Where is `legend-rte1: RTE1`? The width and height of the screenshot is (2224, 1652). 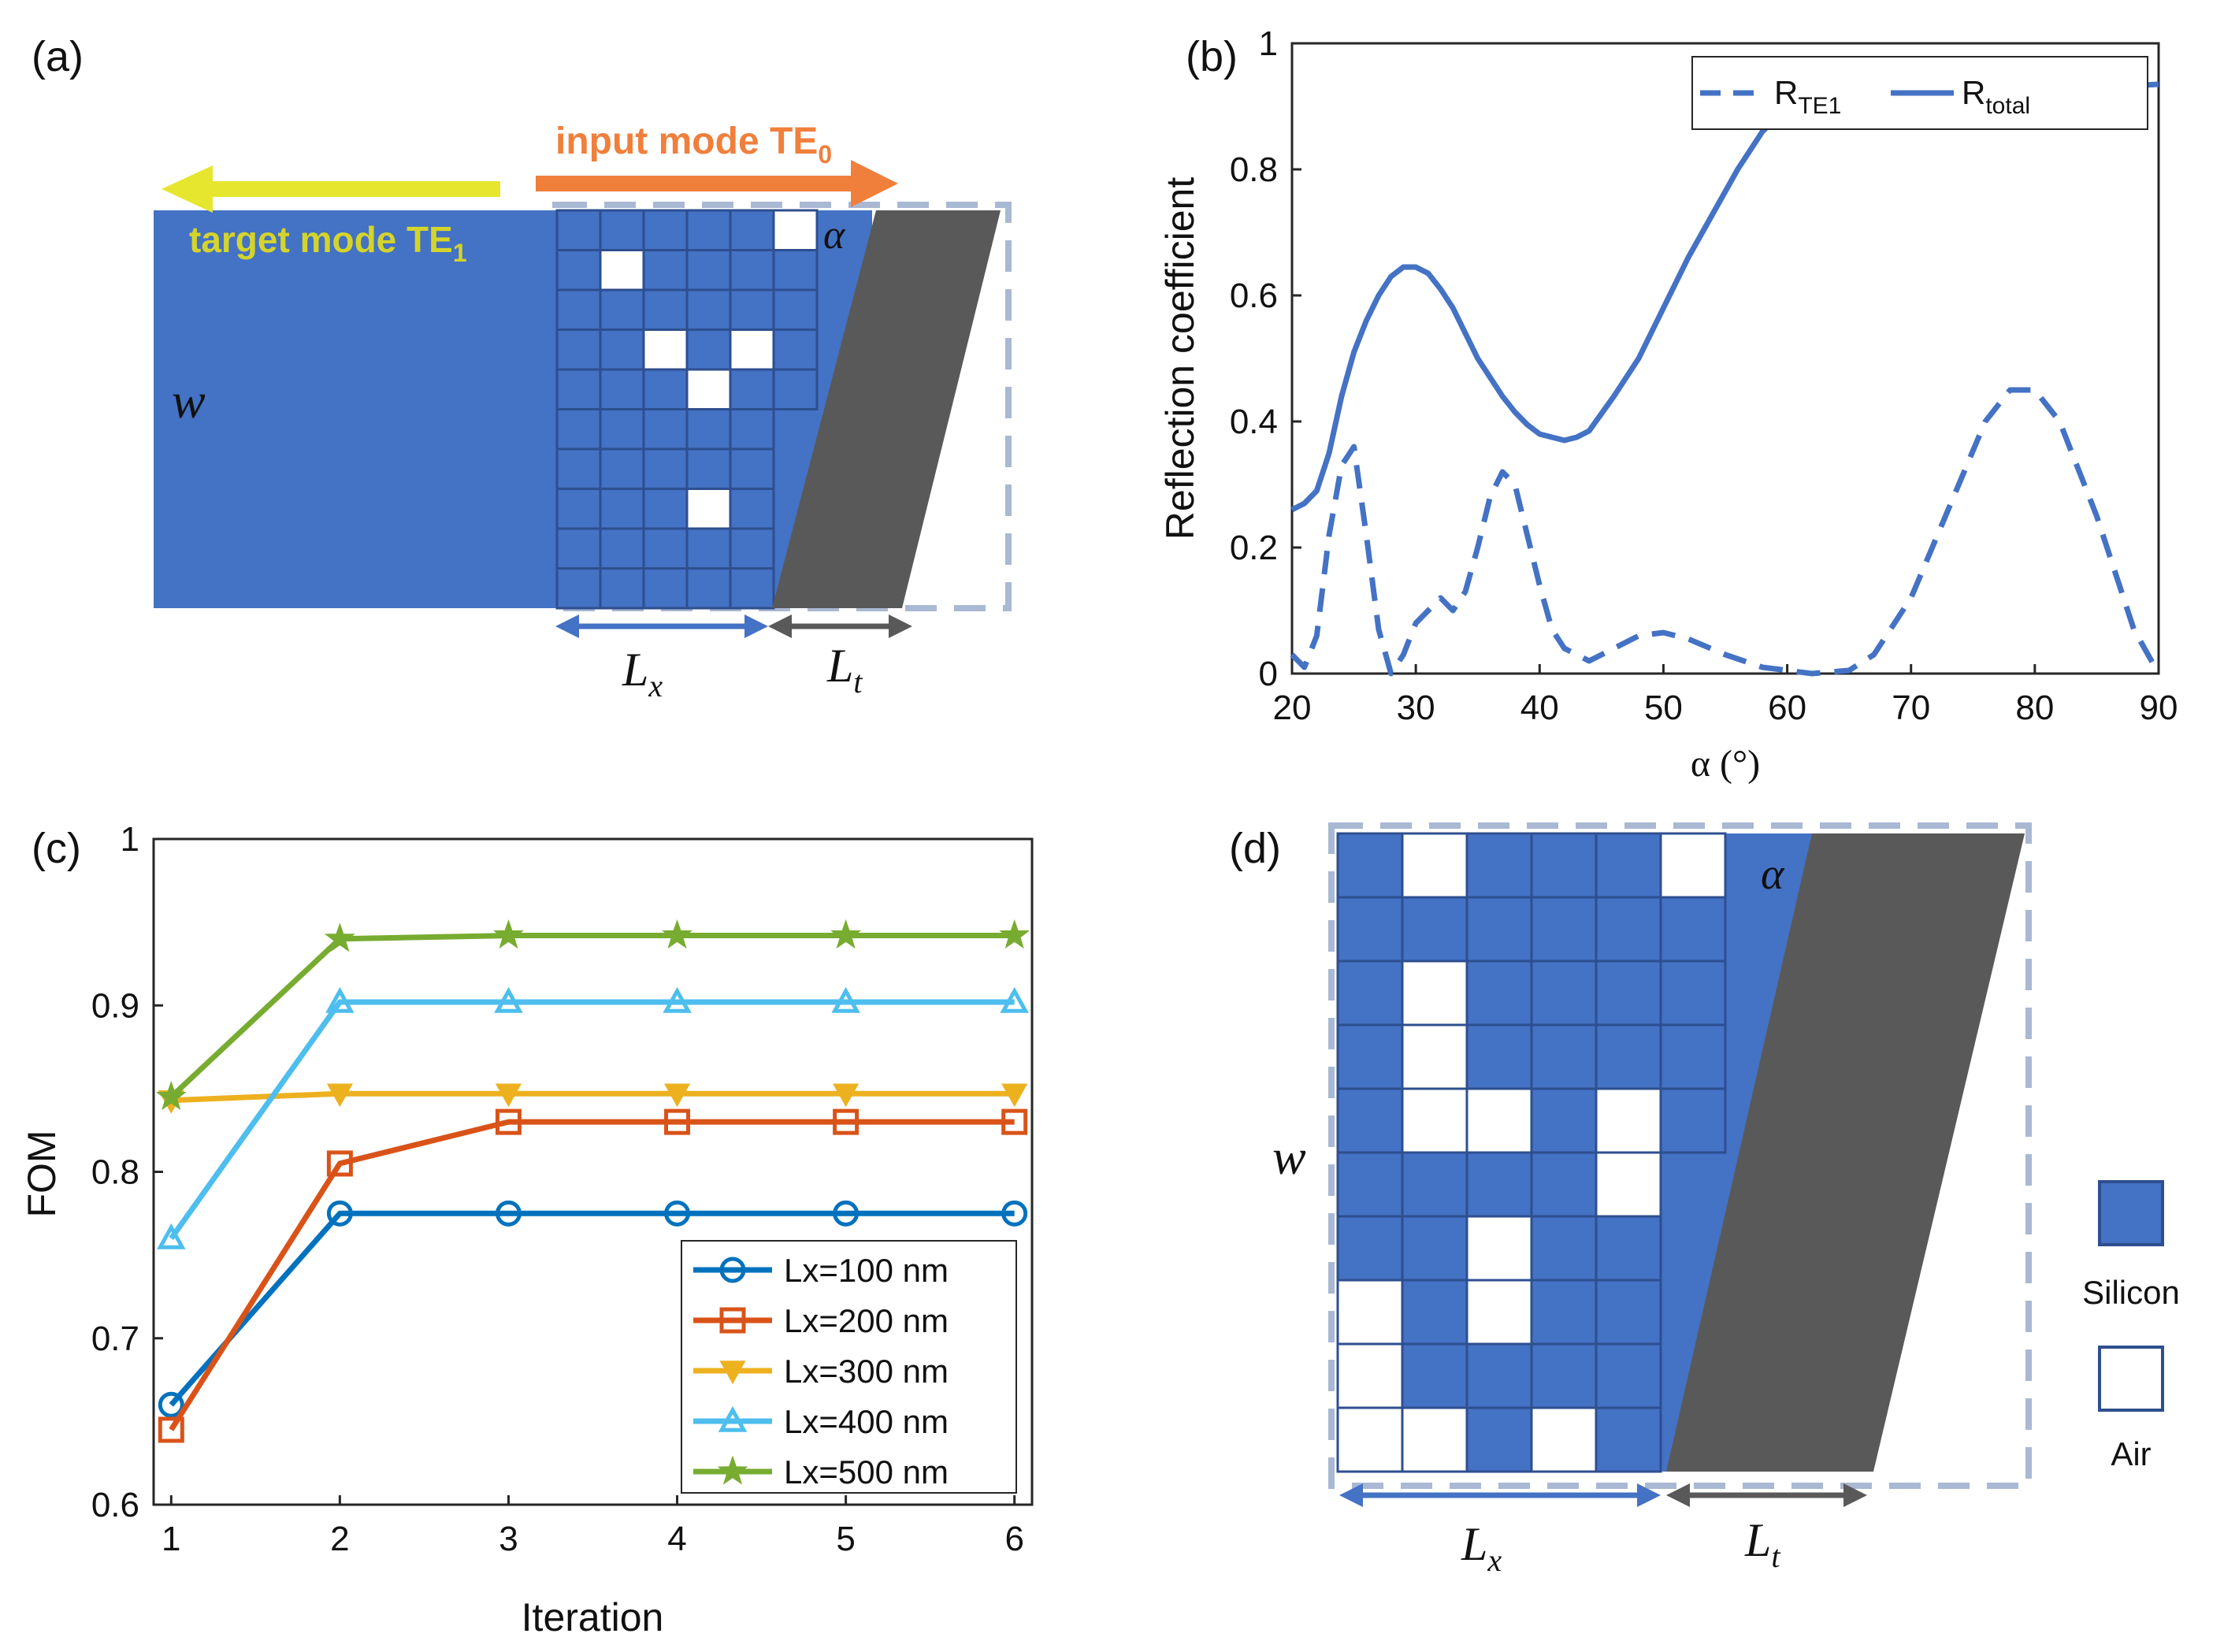 legend-rte1: RTE1 is located at coordinates (1807, 96).